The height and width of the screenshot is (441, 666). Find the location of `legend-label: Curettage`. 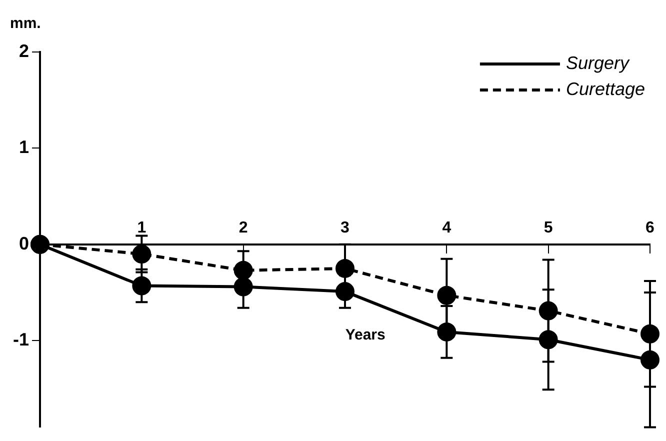

legend-label: Curettage is located at coordinates (606, 89).